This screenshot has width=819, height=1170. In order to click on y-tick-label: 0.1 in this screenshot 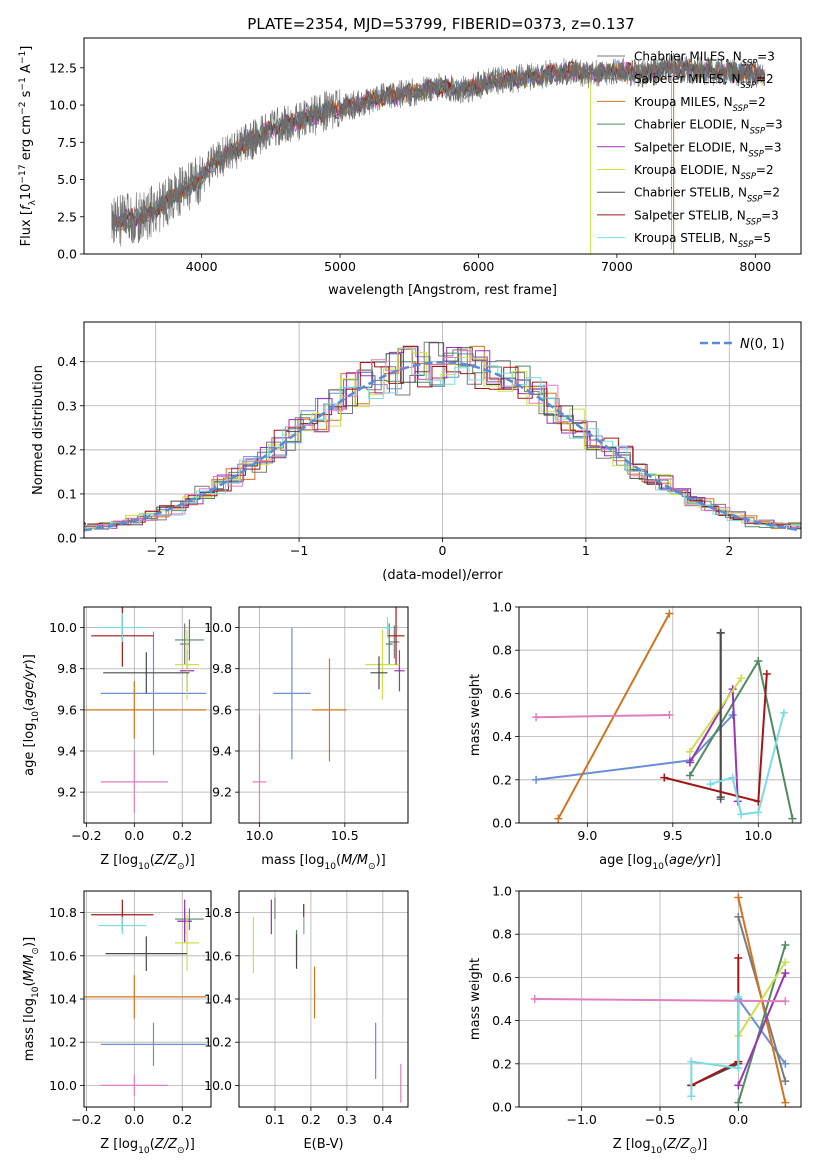, I will do `click(67, 493)`.